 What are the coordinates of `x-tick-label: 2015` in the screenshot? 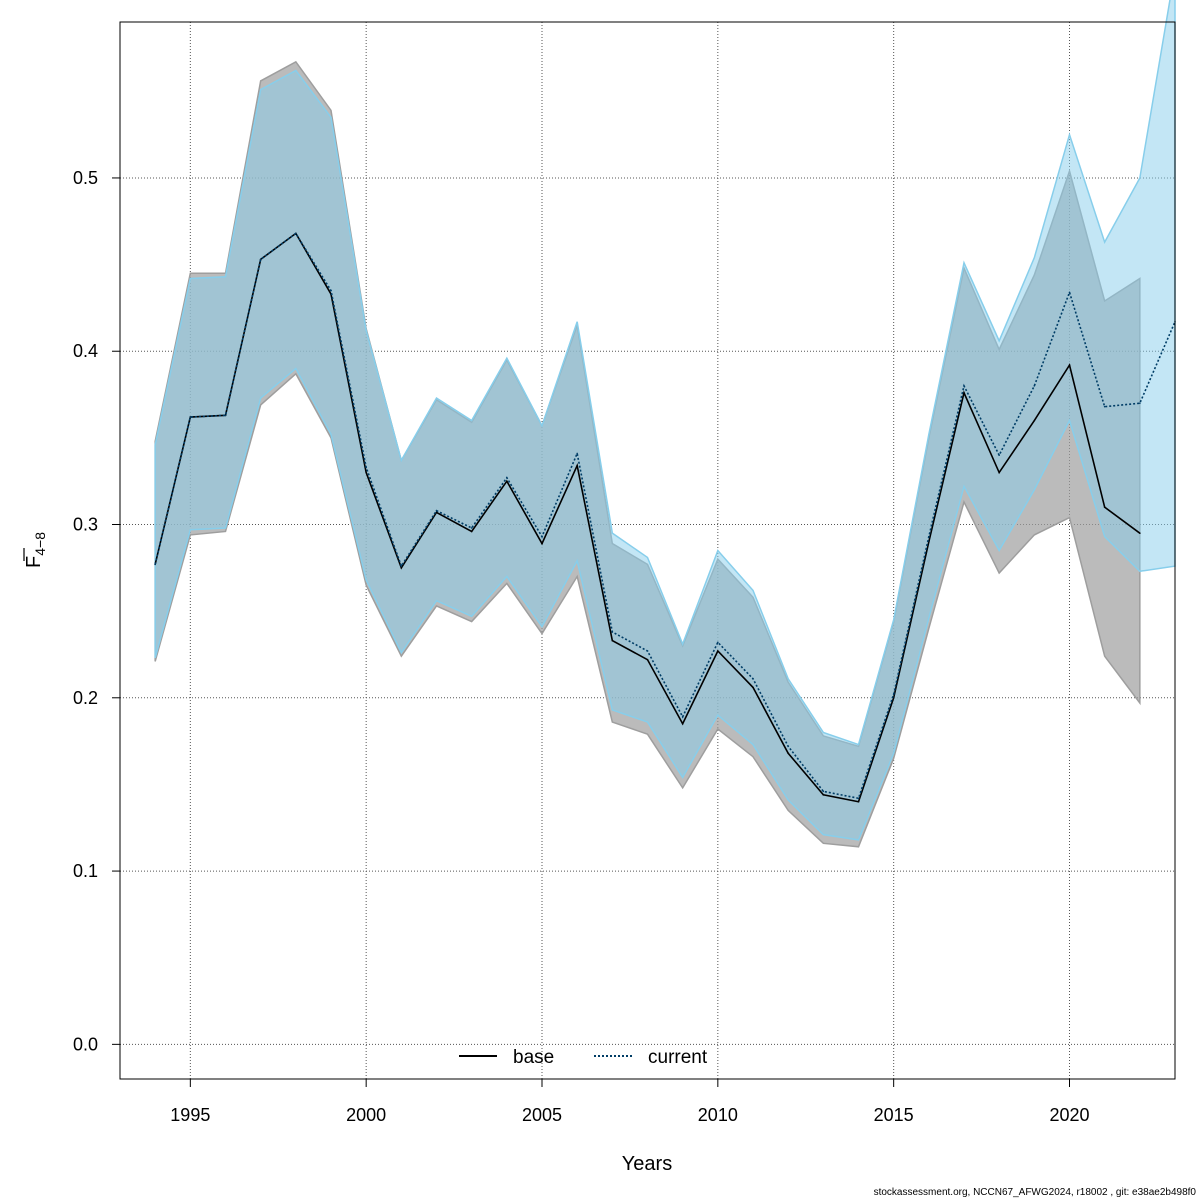 It's located at (894, 1115).